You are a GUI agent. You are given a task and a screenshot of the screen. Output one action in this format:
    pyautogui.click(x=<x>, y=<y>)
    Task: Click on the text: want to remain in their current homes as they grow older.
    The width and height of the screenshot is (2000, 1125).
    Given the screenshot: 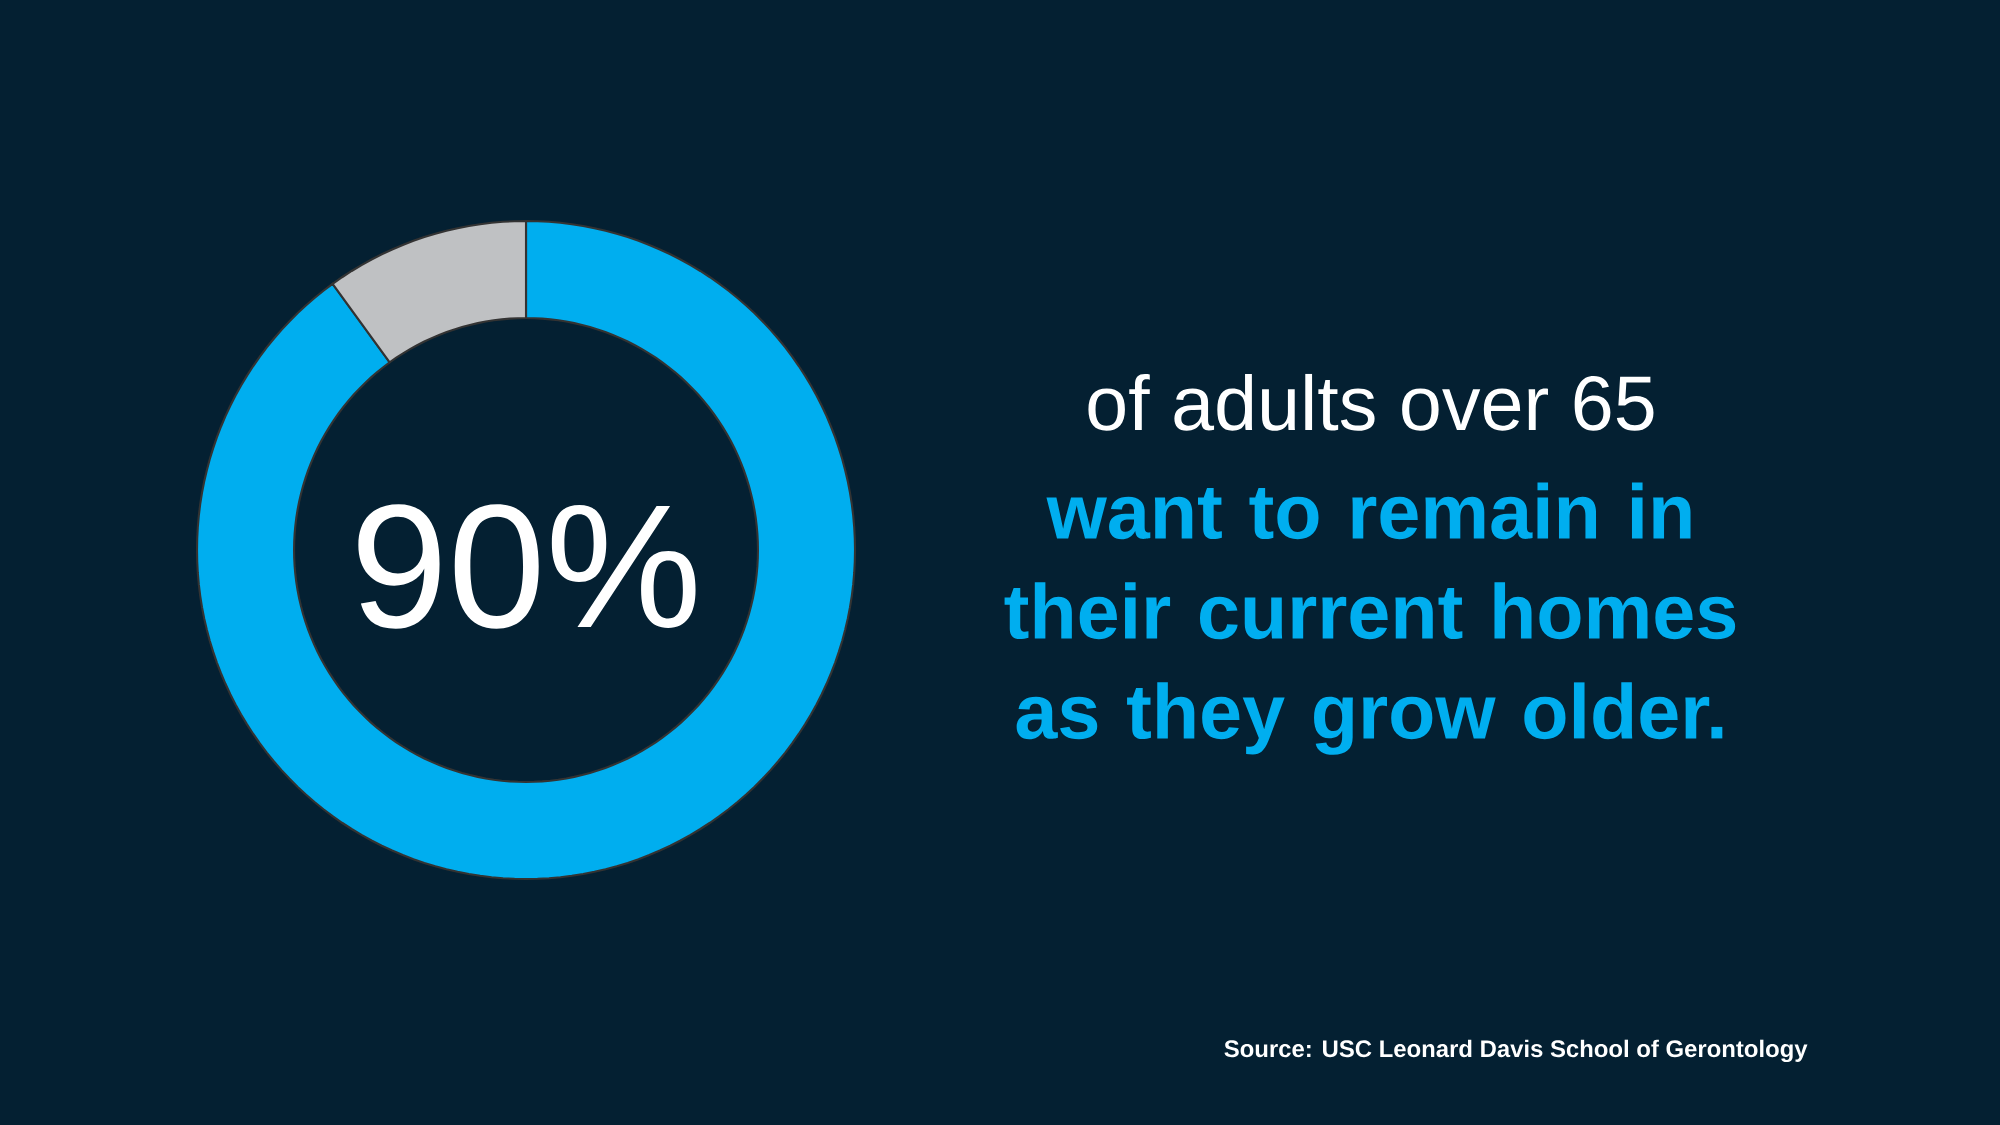 What is the action you would take?
    pyautogui.click(x=1370, y=618)
    